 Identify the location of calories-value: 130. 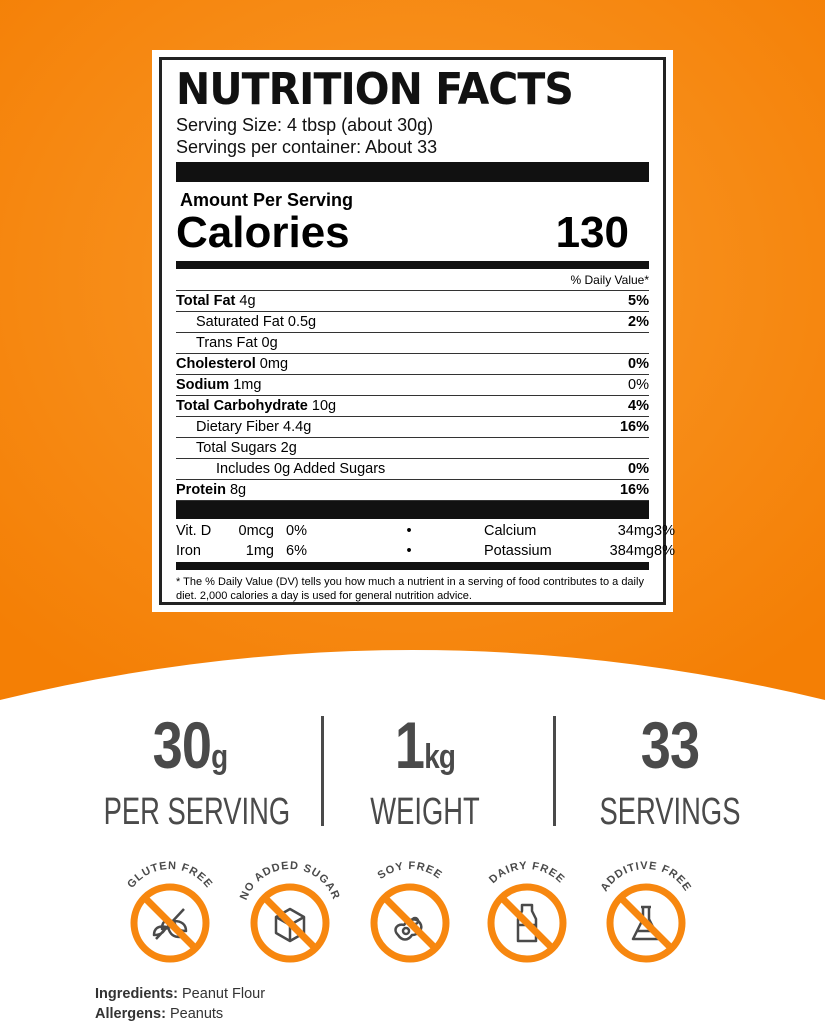
(592, 232).